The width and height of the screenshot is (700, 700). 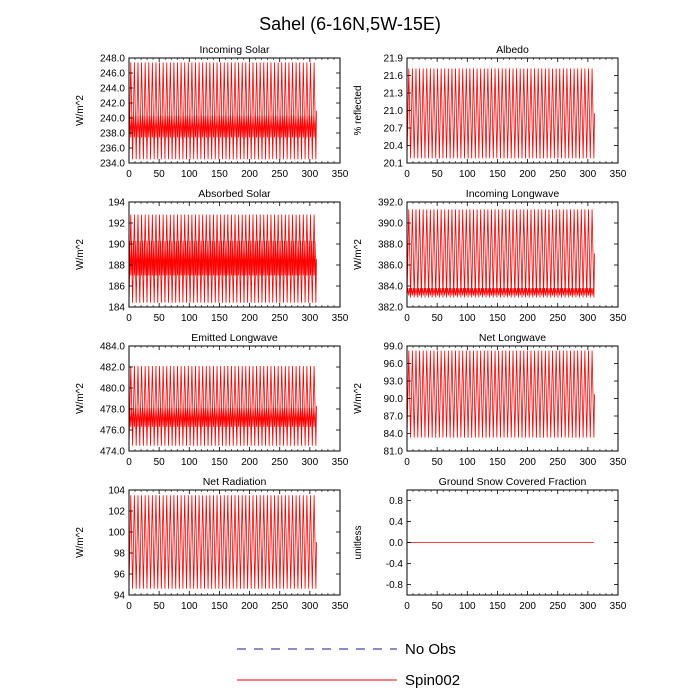 I want to click on plot-frame-absorbed-solar, so click(x=234, y=254).